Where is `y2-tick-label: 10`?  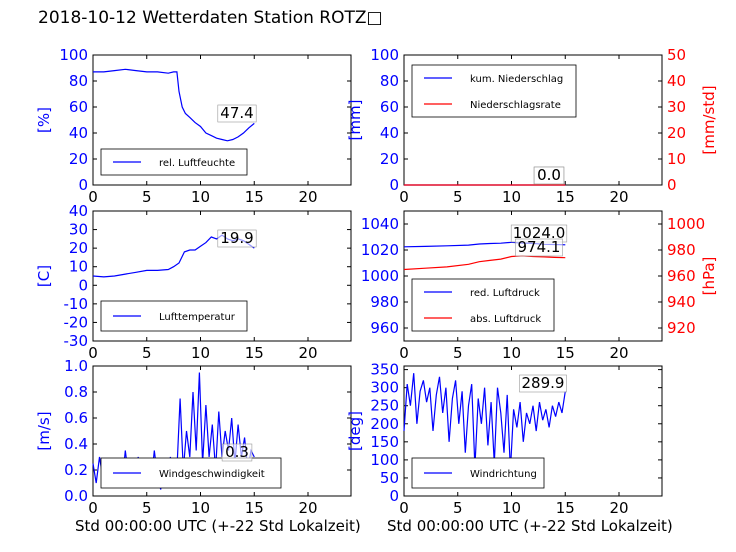
y2-tick-label: 10 is located at coordinates (676, 159).